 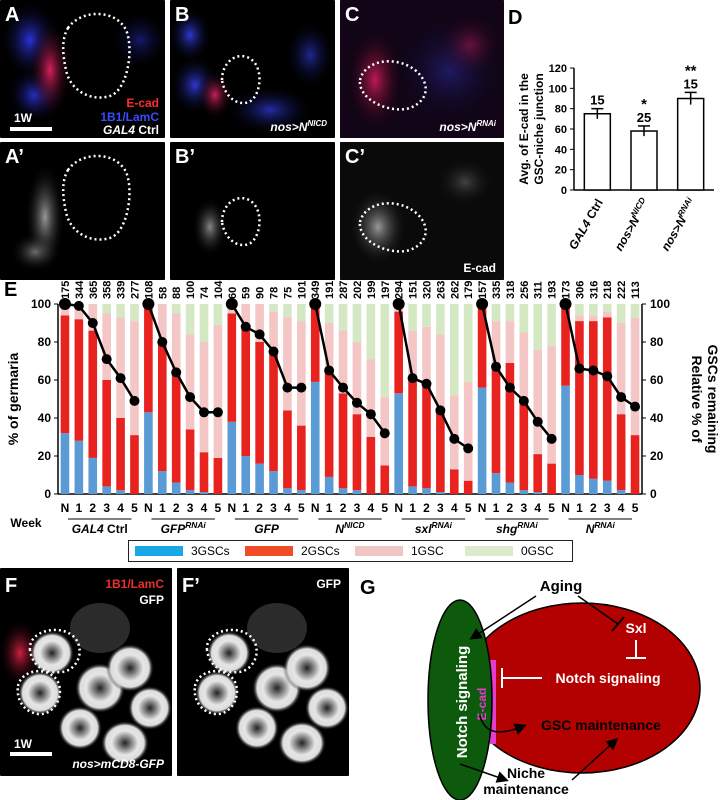 What do you see at coordinates (537, 551) in the screenshot?
I see `legend-label-0gsc: 0GSC` at bounding box center [537, 551].